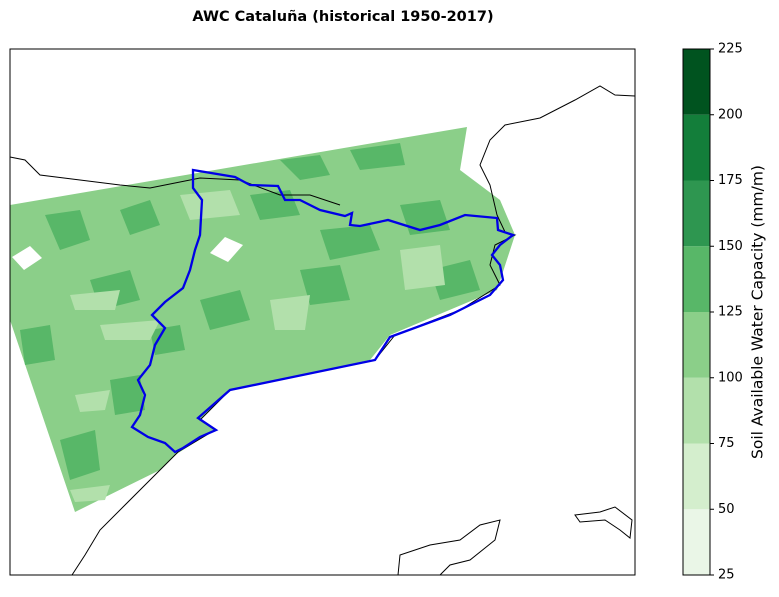  Describe the element at coordinates (730, 246) in the screenshot. I see `colorbar-tick-label: 150` at that location.